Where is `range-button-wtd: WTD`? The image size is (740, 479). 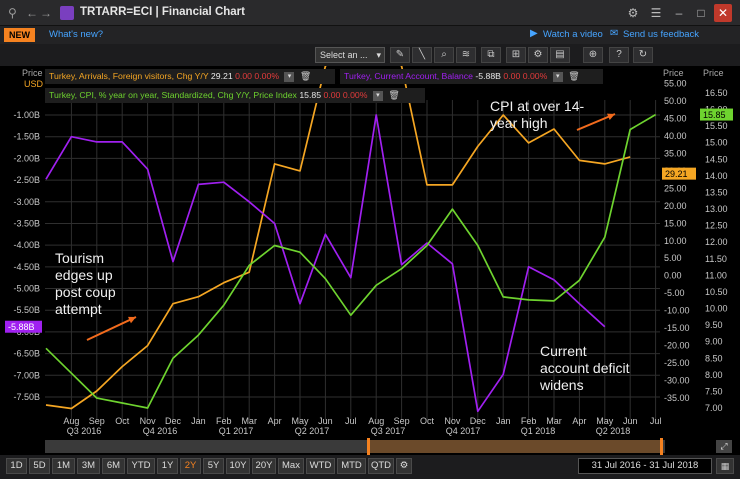 range-button-wtd: WTD is located at coordinates (320, 466).